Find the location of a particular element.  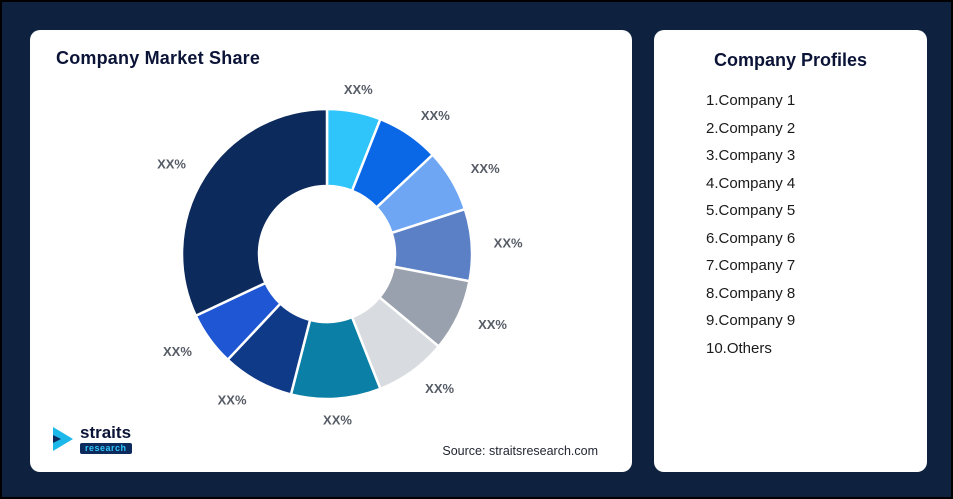

list-item: 8.Company 8 is located at coordinates (751, 293).